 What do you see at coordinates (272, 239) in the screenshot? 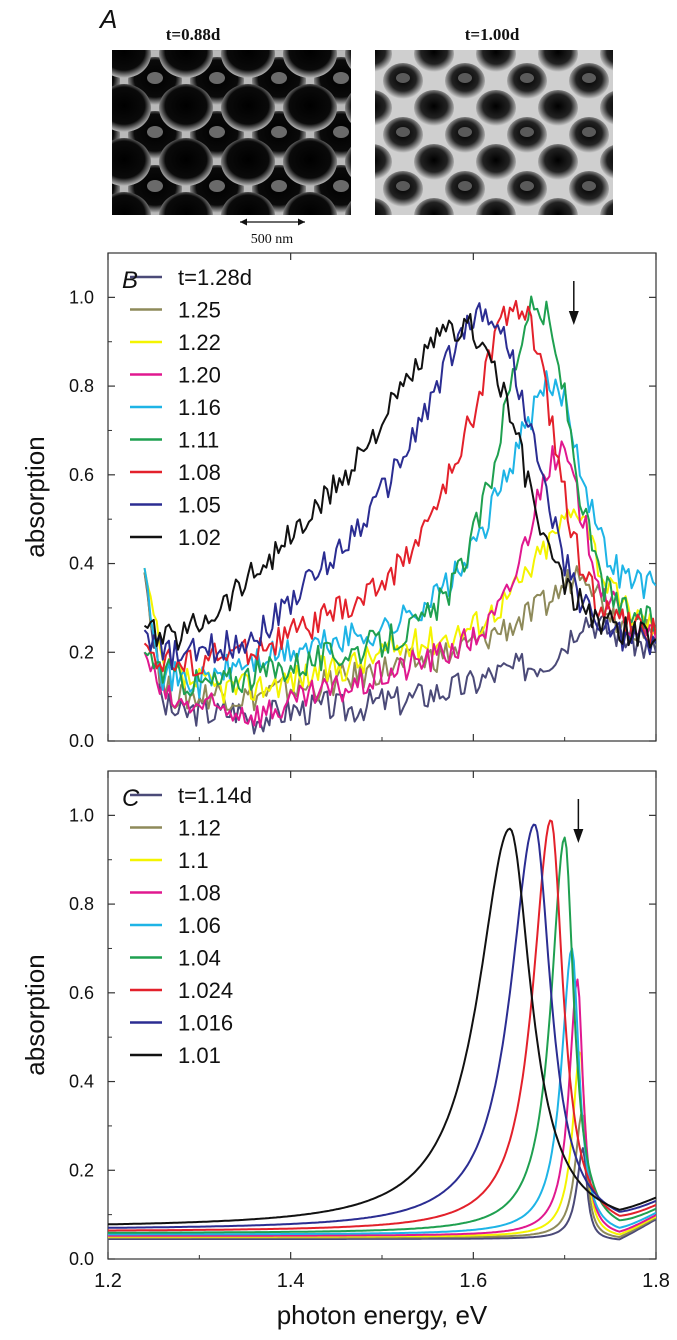
I see `scale-bar-label: 500 nm` at bounding box center [272, 239].